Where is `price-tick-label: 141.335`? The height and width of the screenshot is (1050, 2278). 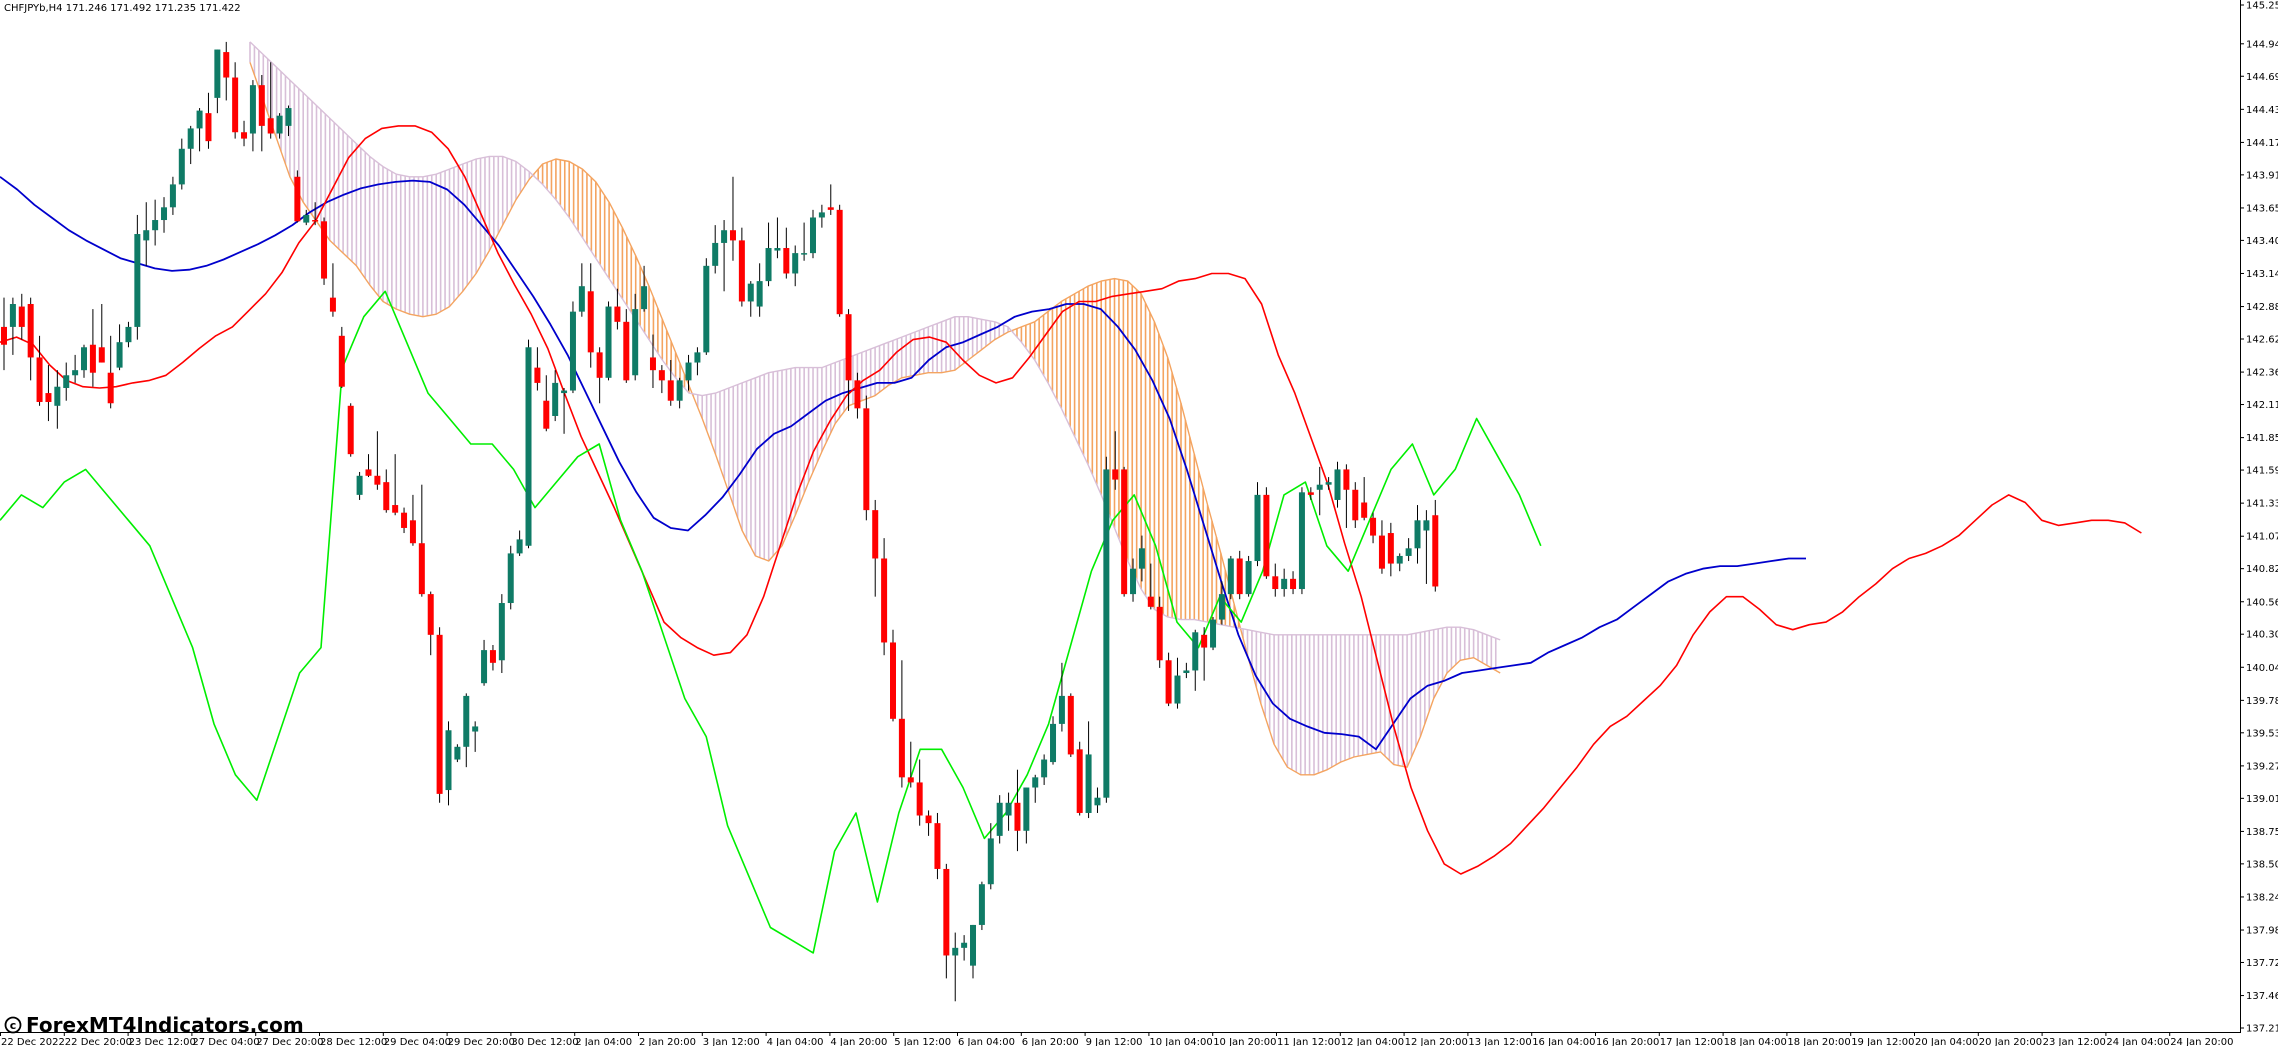
price-tick-label: 141.335 is located at coordinates (2262, 504).